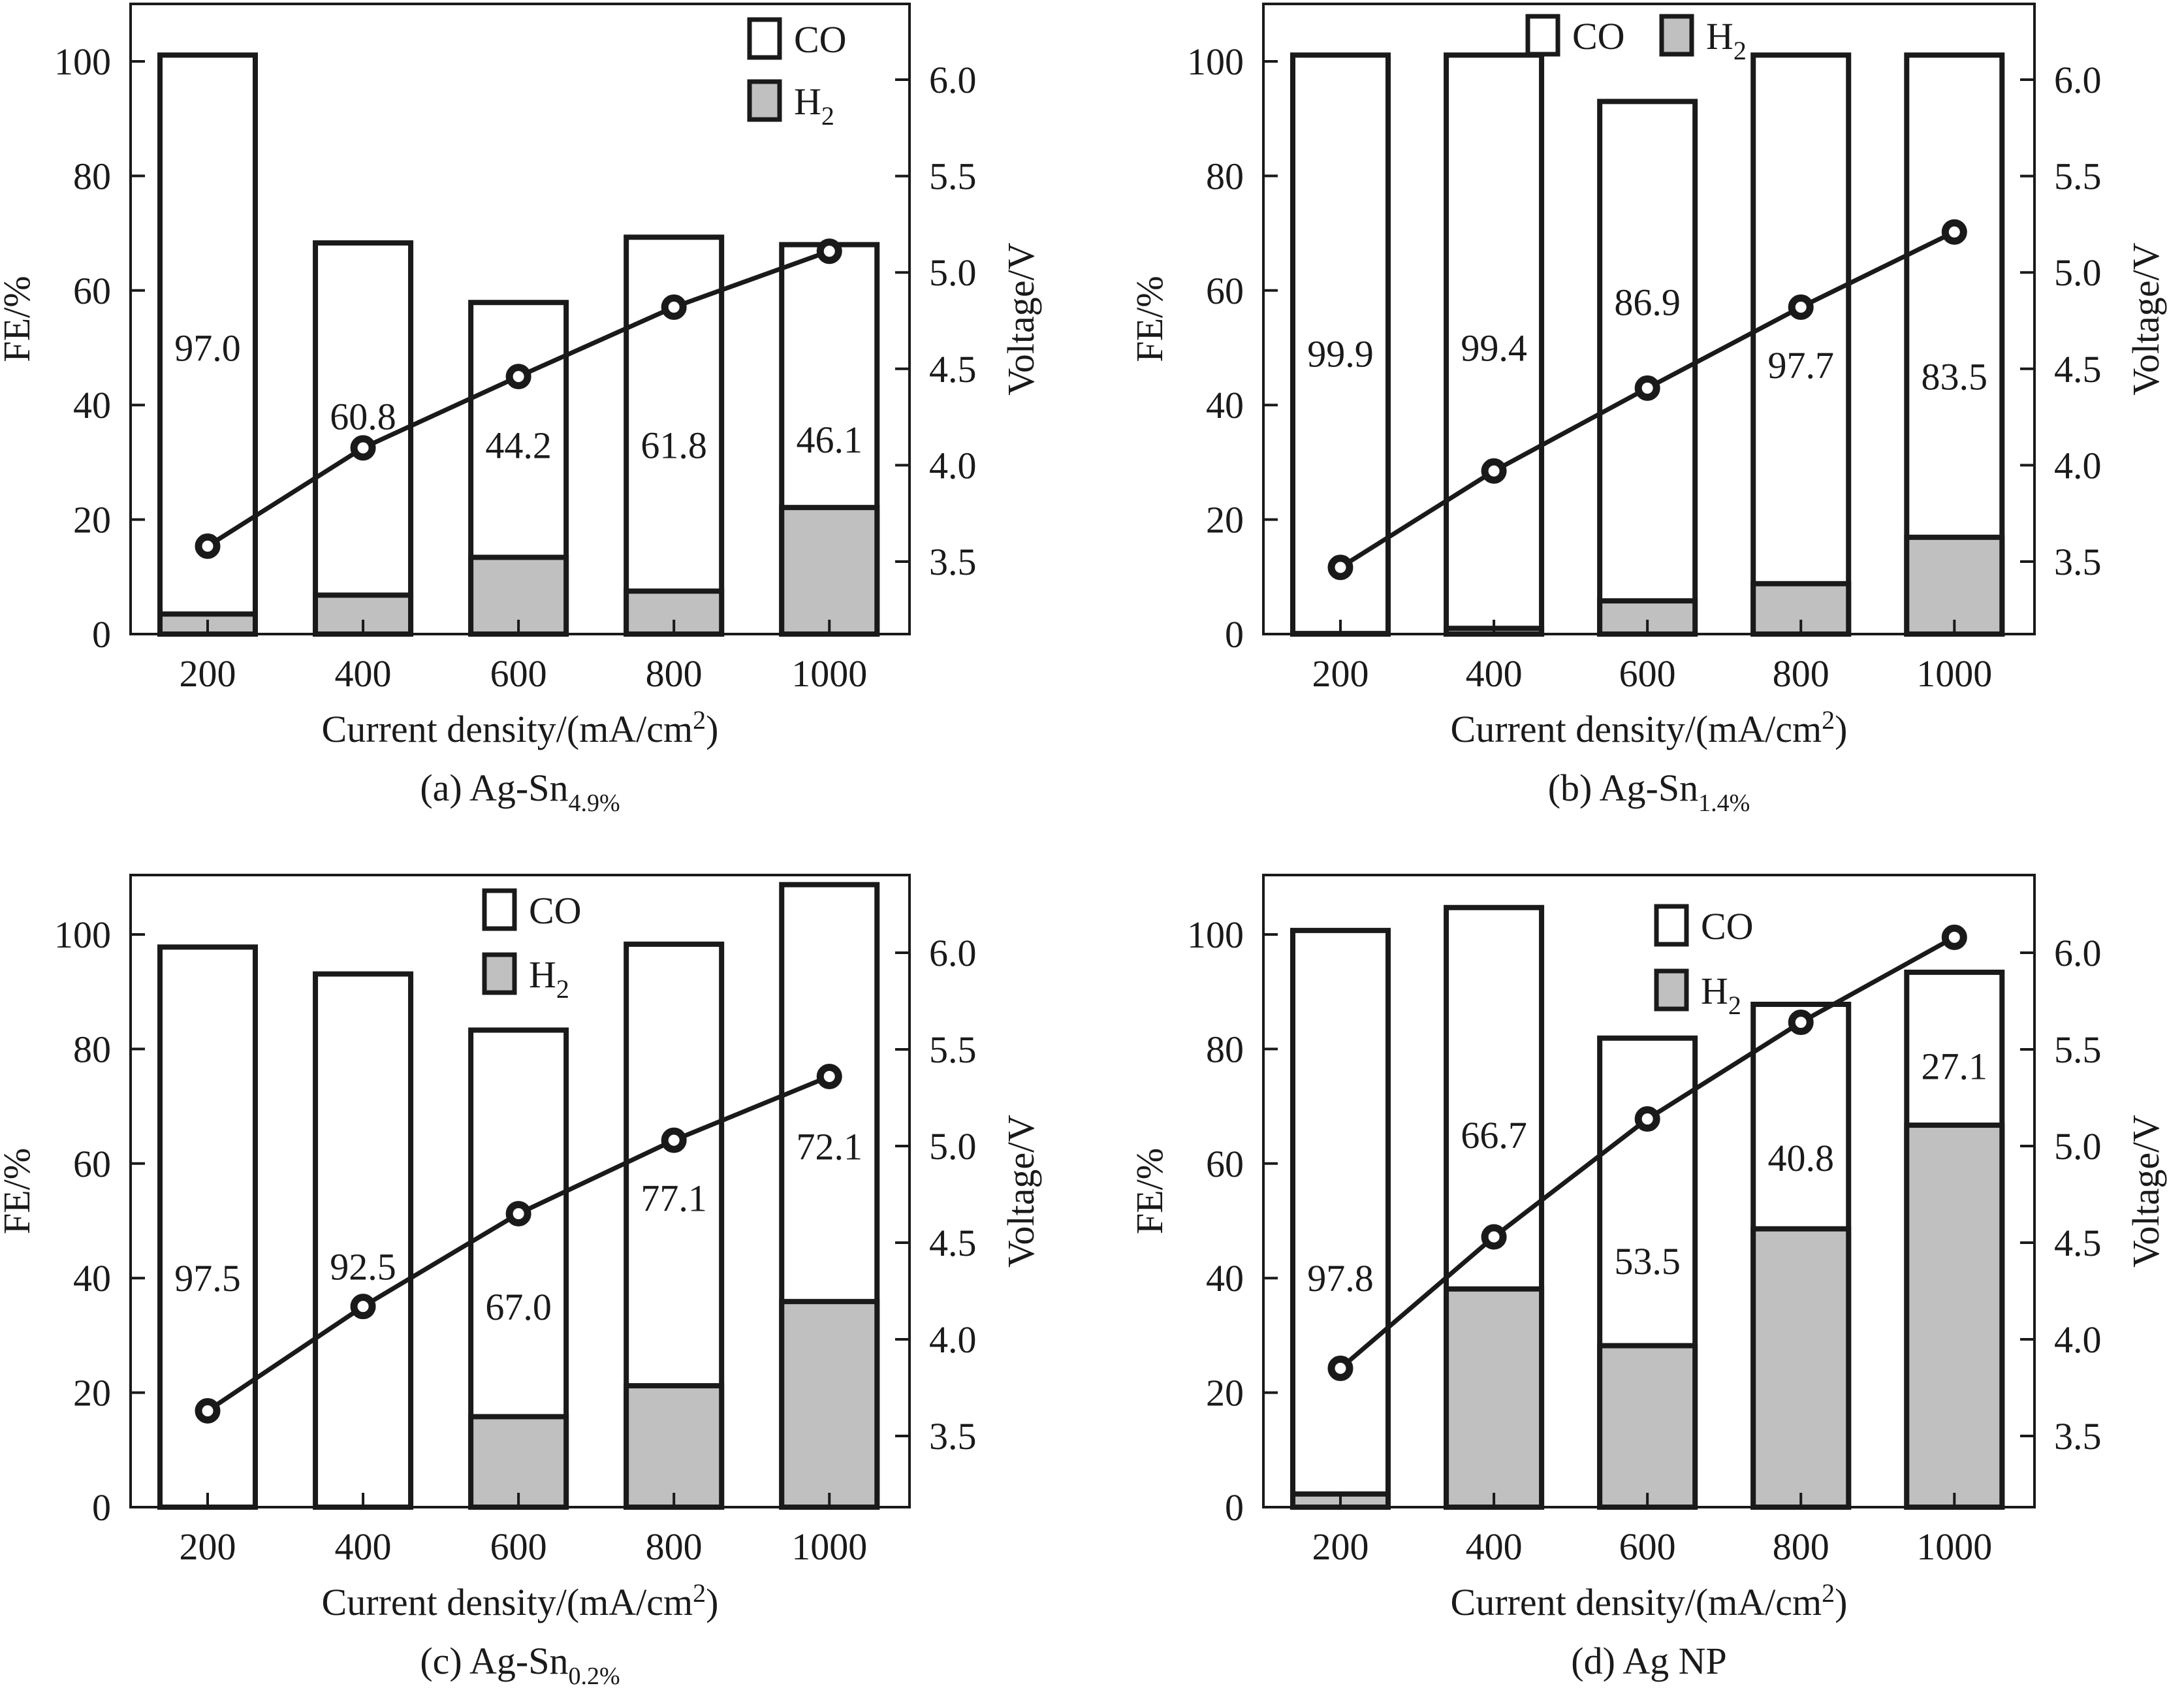 The height and width of the screenshot is (1690, 2184). Describe the element at coordinates (363, 417) in the screenshot. I see `co-fe-data-label: 60.8` at that location.